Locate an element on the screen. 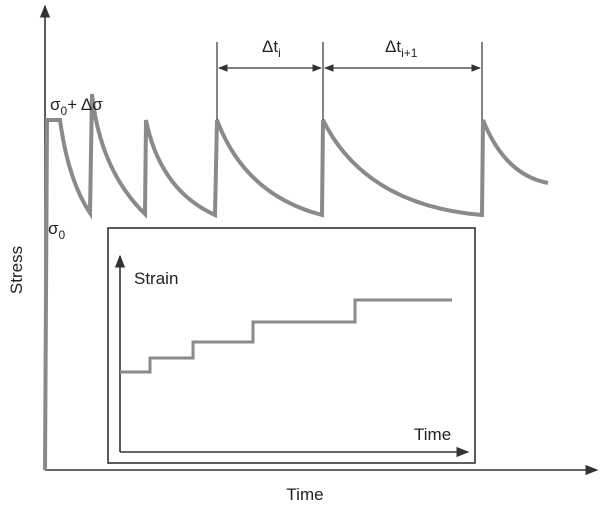  subscript: i is located at coordinates (279, 53).